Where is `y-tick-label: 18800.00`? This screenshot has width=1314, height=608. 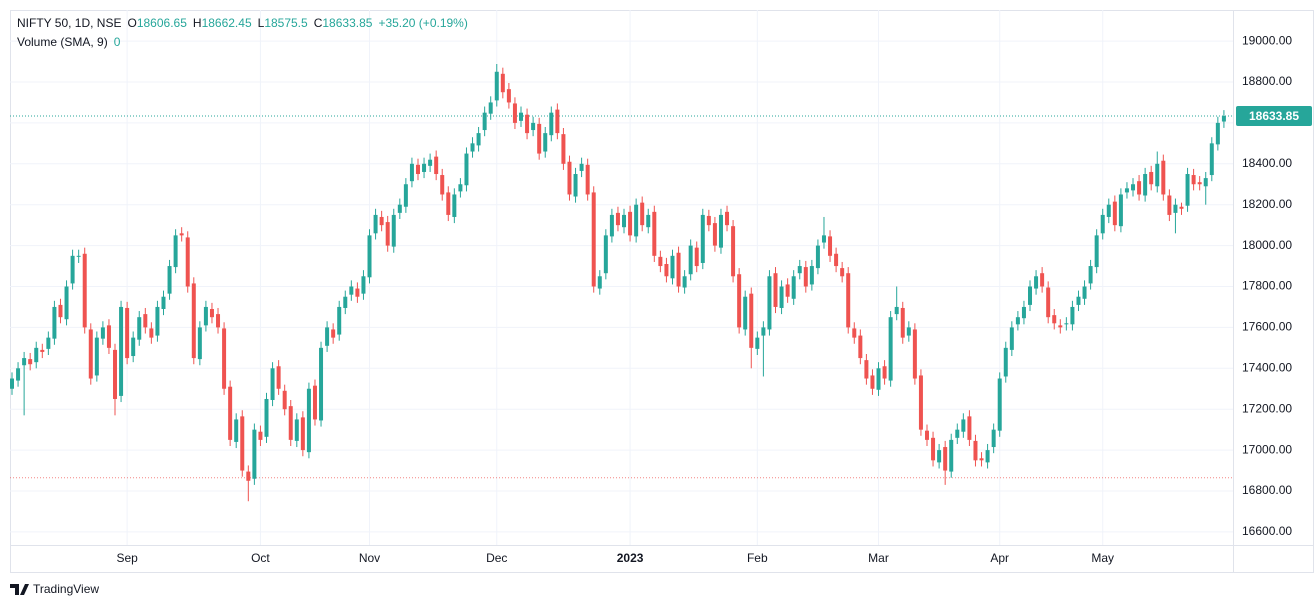
y-tick-label: 18800.00 is located at coordinates (1267, 81).